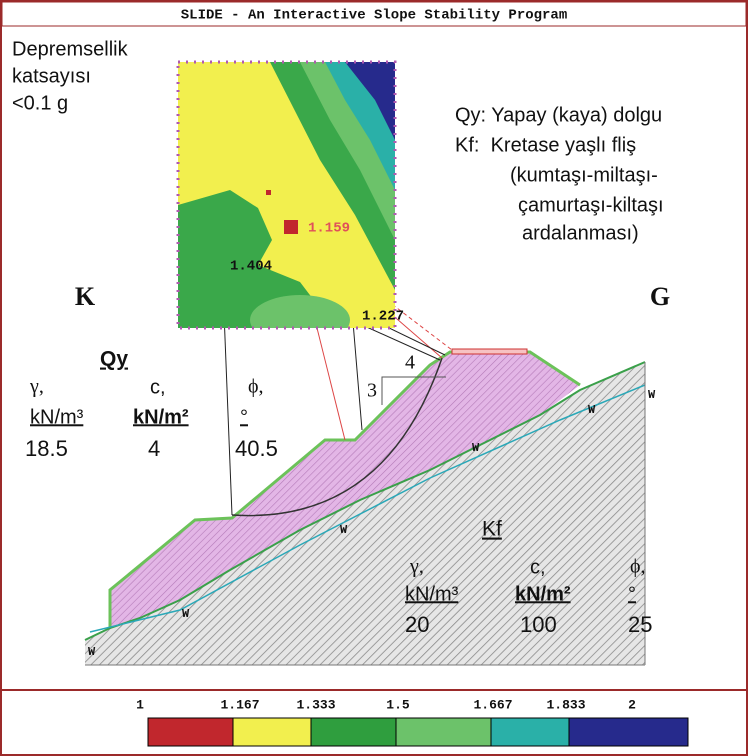  I want to click on scale-label: 1.667, so click(492, 704).